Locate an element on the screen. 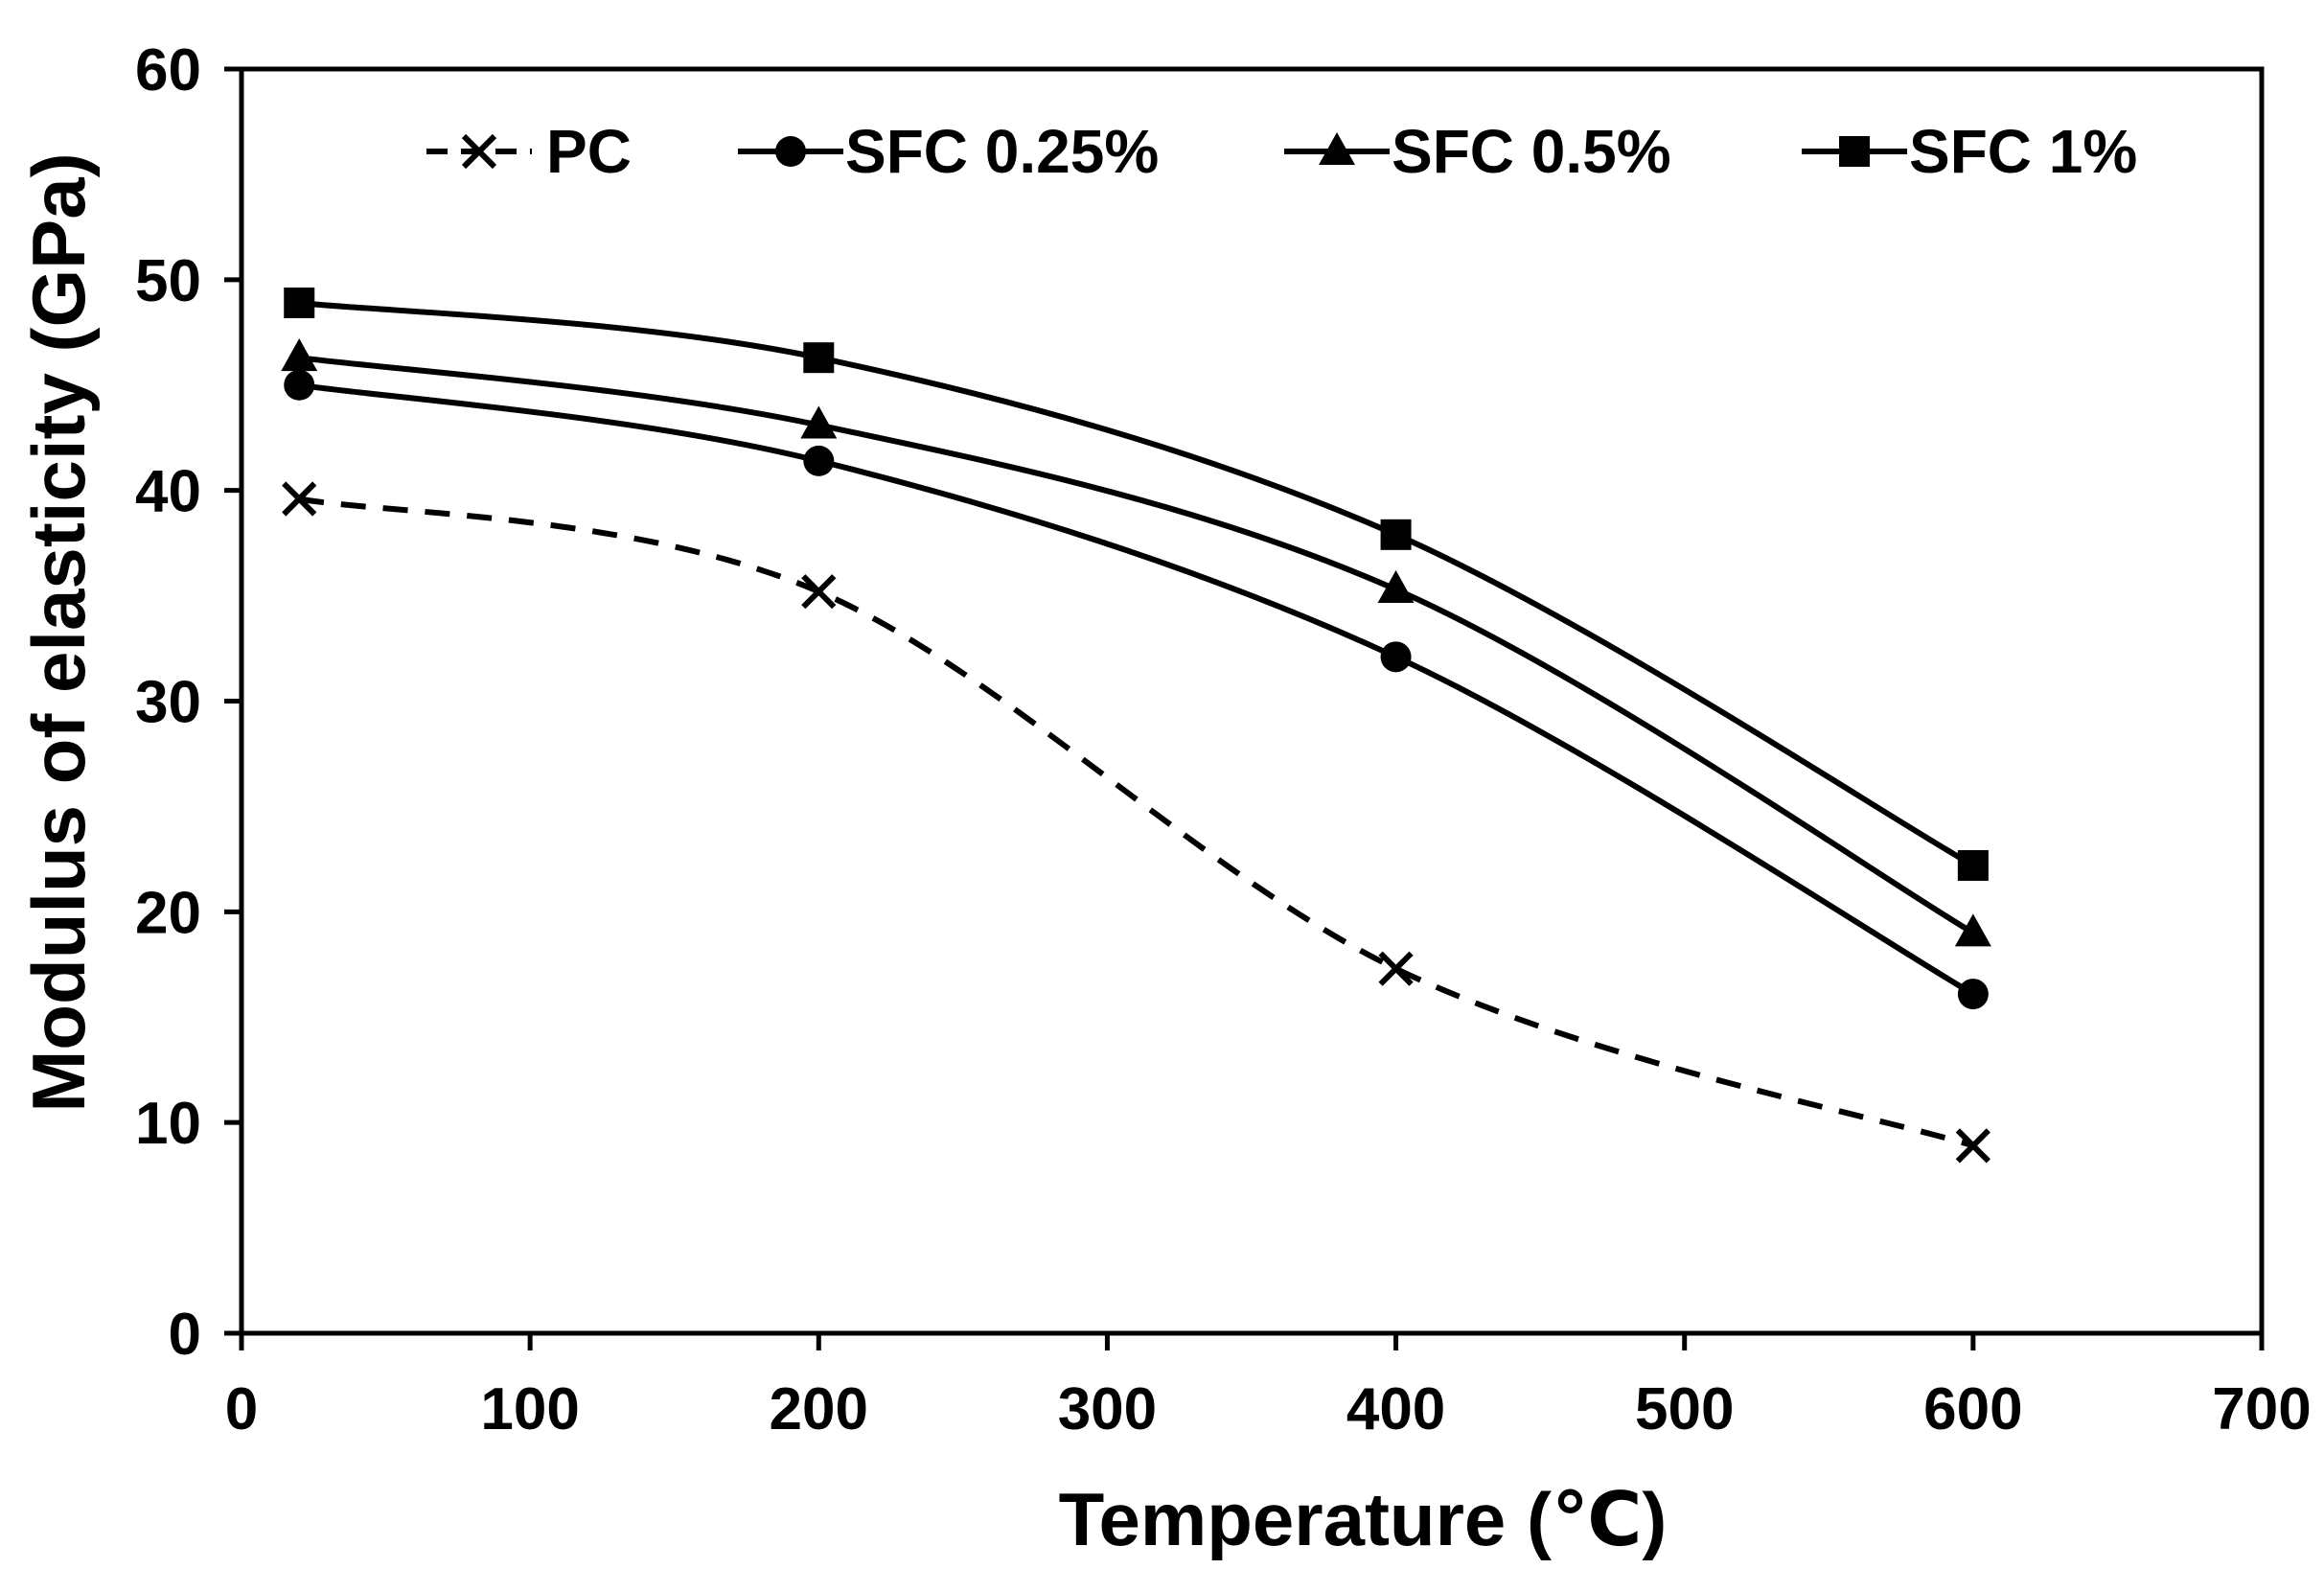  y-tick-label: 30 is located at coordinates (168, 703).